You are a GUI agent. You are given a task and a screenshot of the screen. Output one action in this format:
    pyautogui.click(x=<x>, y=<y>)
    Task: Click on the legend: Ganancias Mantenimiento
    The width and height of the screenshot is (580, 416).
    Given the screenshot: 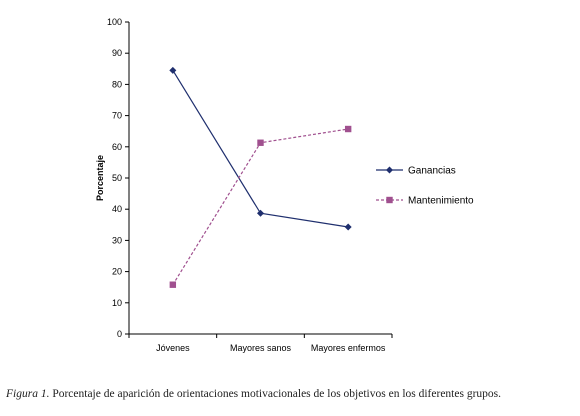 What is the action you would take?
    pyautogui.click(x=425, y=186)
    